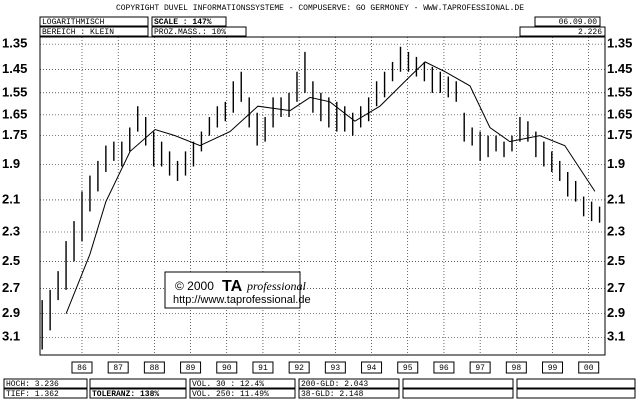  Describe the element at coordinates (190, 32) in the screenshot. I see `percent: PROZ.MASS.: 10%` at that location.